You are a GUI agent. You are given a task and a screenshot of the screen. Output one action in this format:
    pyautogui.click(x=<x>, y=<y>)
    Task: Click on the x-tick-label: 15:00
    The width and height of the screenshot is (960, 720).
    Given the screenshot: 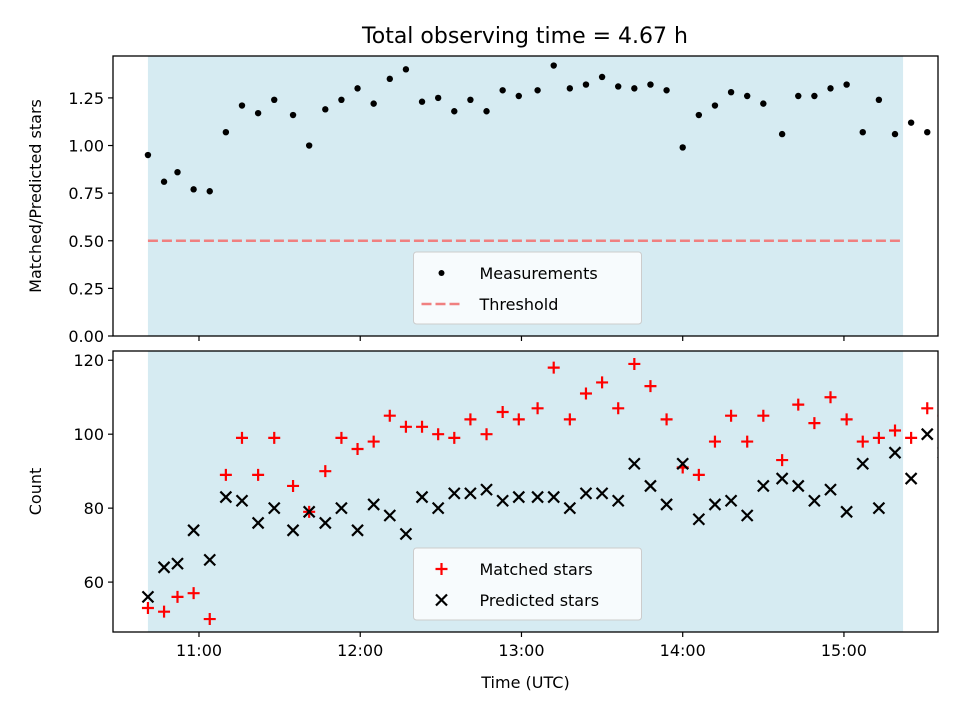 What is the action you would take?
    pyautogui.click(x=844, y=650)
    